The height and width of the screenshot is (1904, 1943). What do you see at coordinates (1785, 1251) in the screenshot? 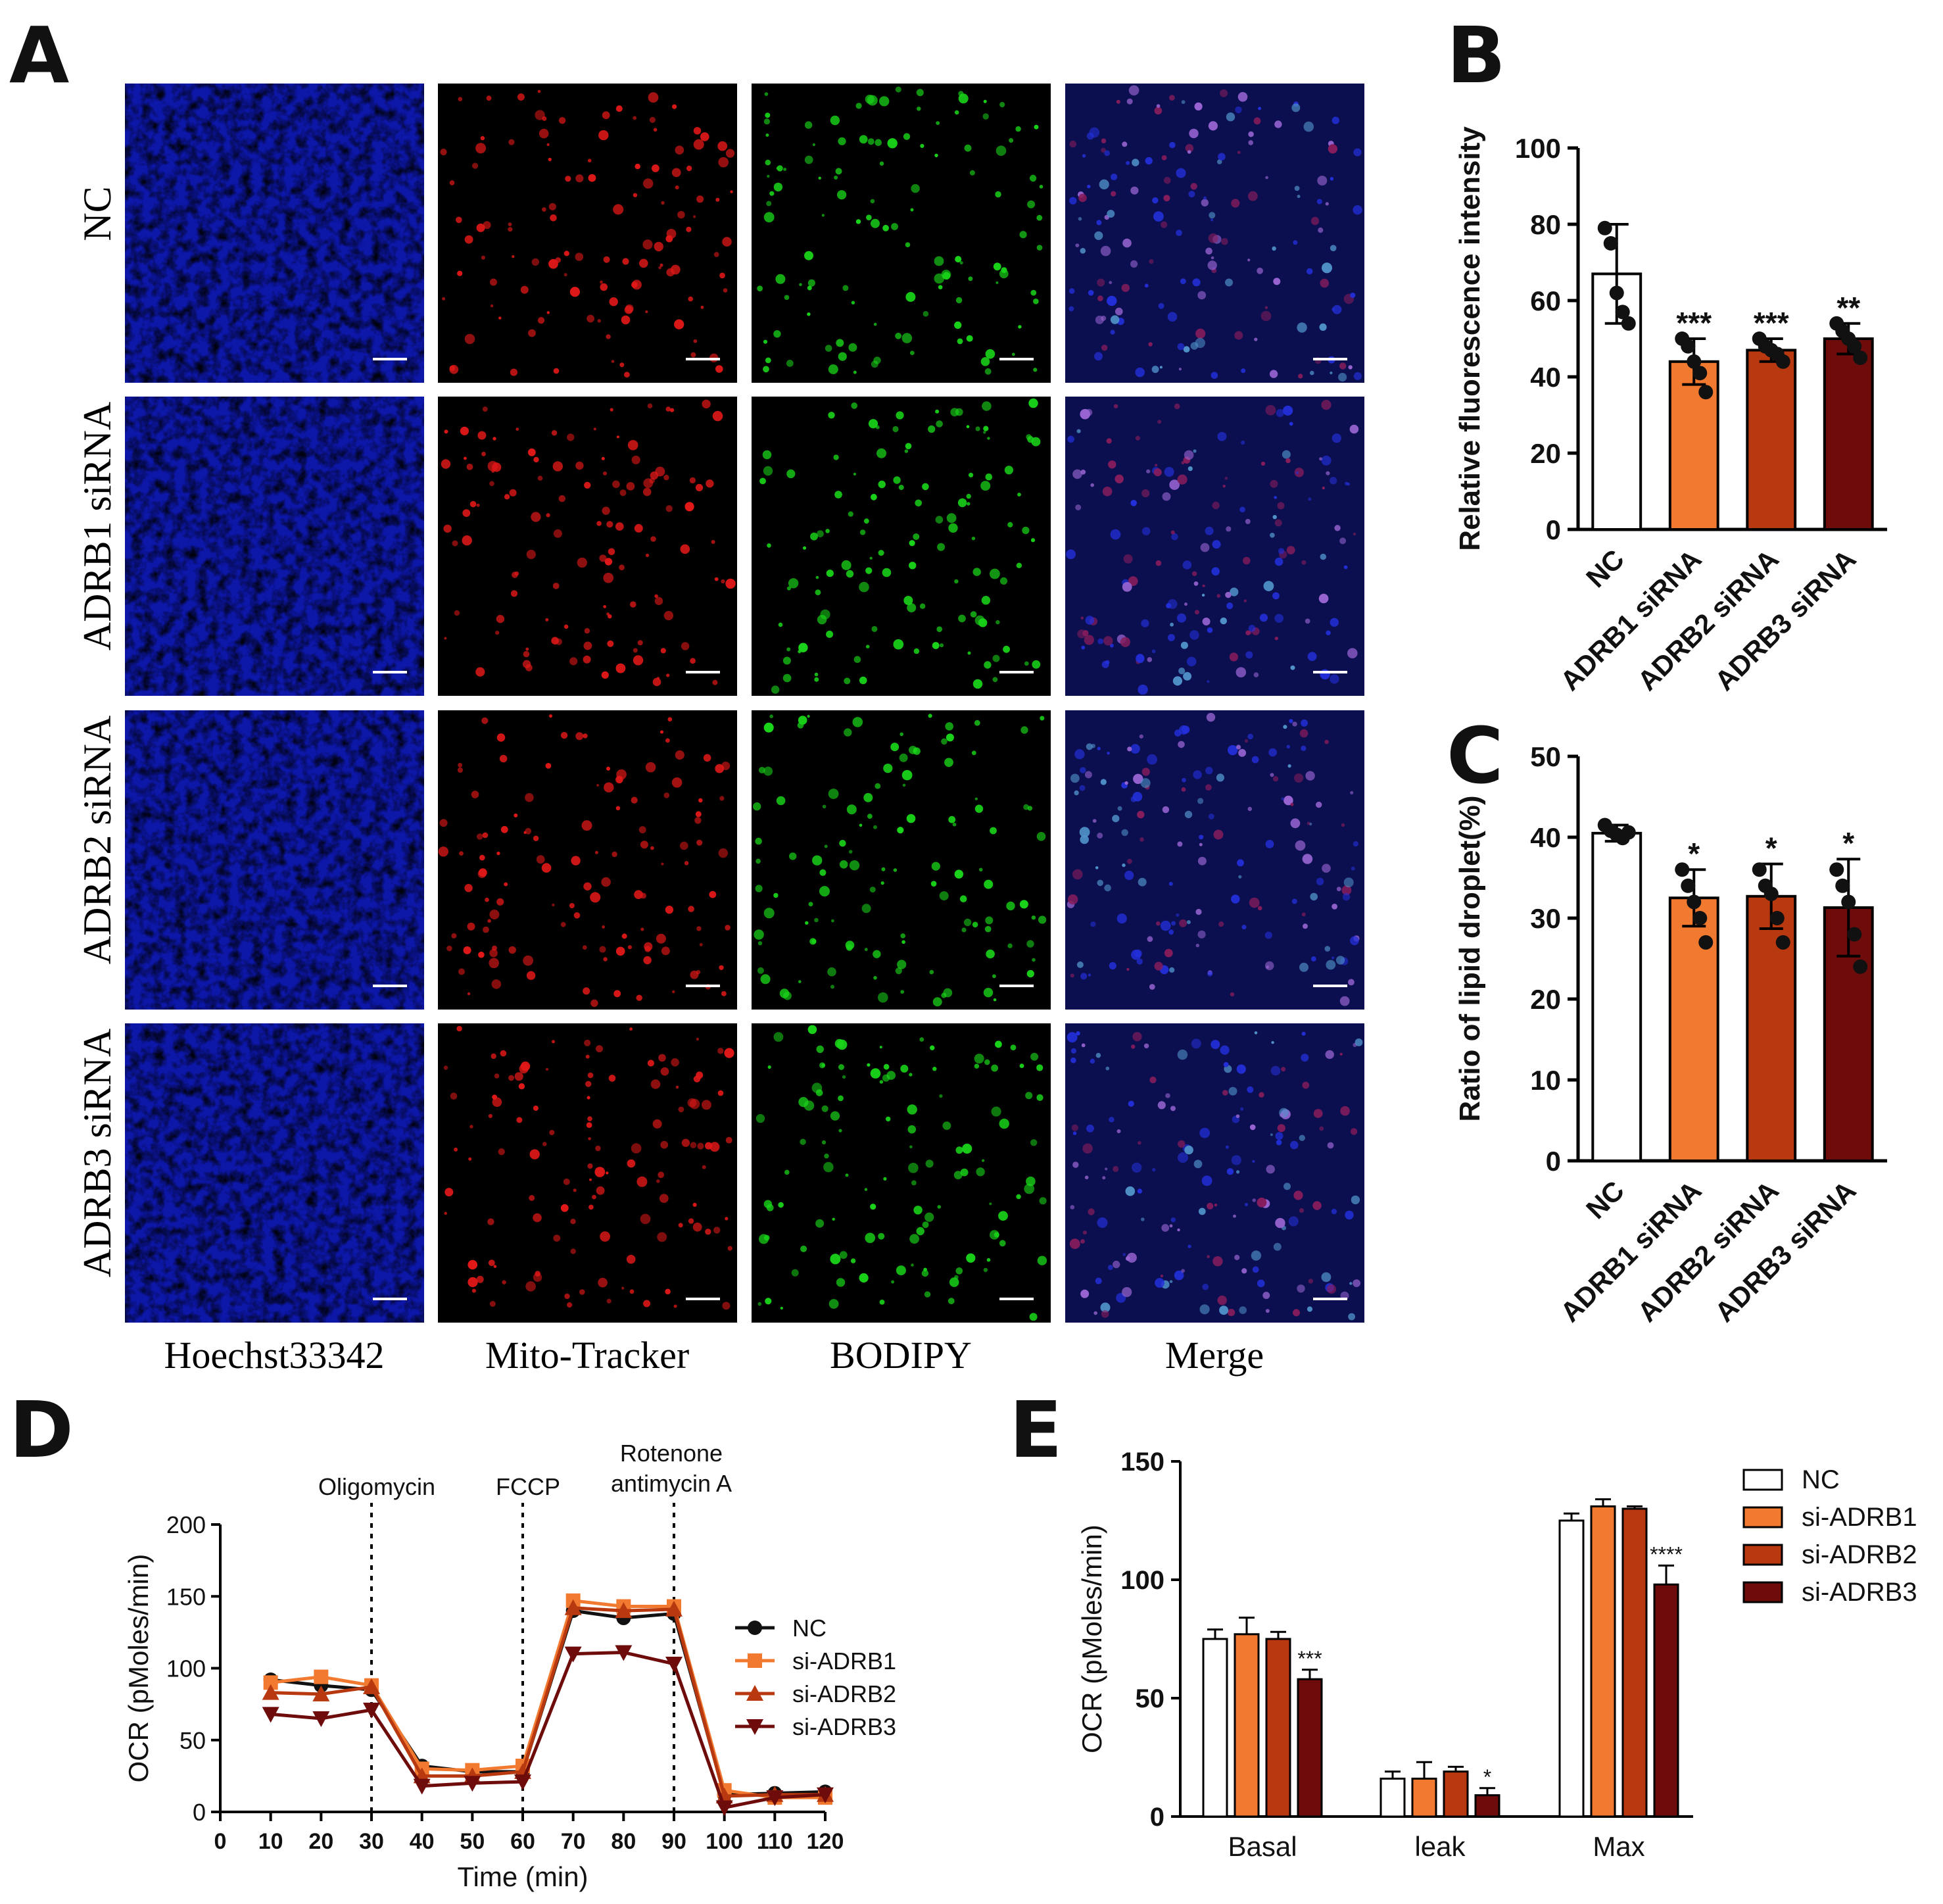
I see `x-tick-label-adrb3-sirna: ADRB3 siRNA` at bounding box center [1785, 1251].